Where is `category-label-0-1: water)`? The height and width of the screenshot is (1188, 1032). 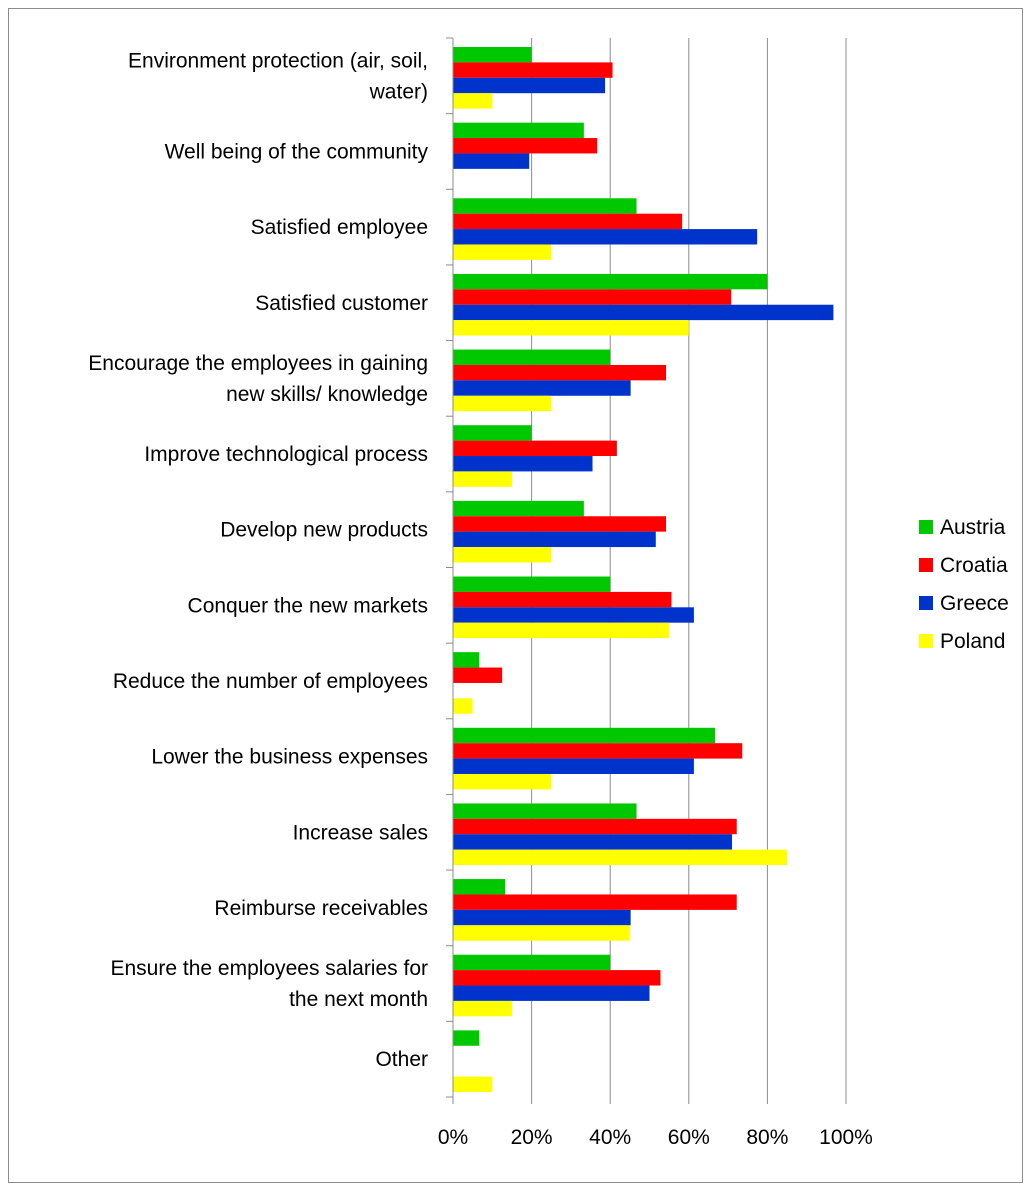
category-label-0-1: water) is located at coordinates (398, 91).